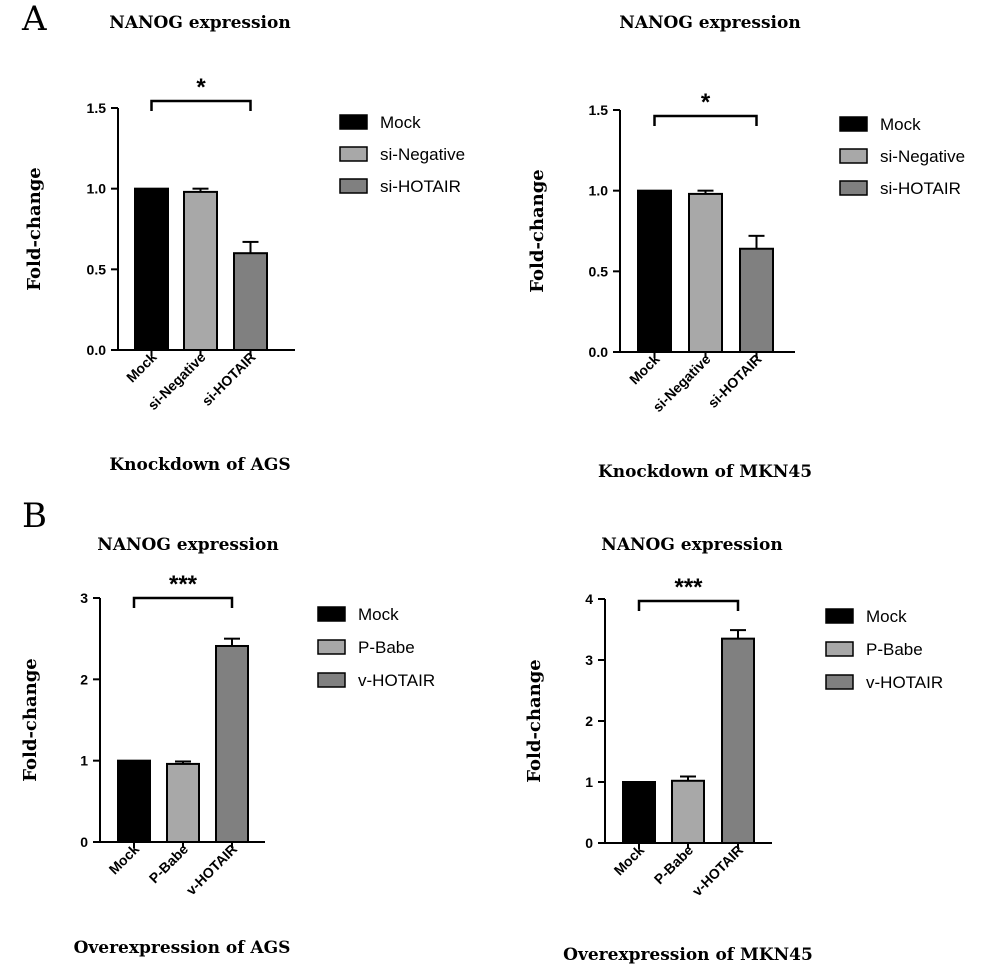 This screenshot has width=1000, height=972. What do you see at coordinates (199, 465) in the screenshot?
I see `x-axis-label: Knockdown of AGS` at bounding box center [199, 465].